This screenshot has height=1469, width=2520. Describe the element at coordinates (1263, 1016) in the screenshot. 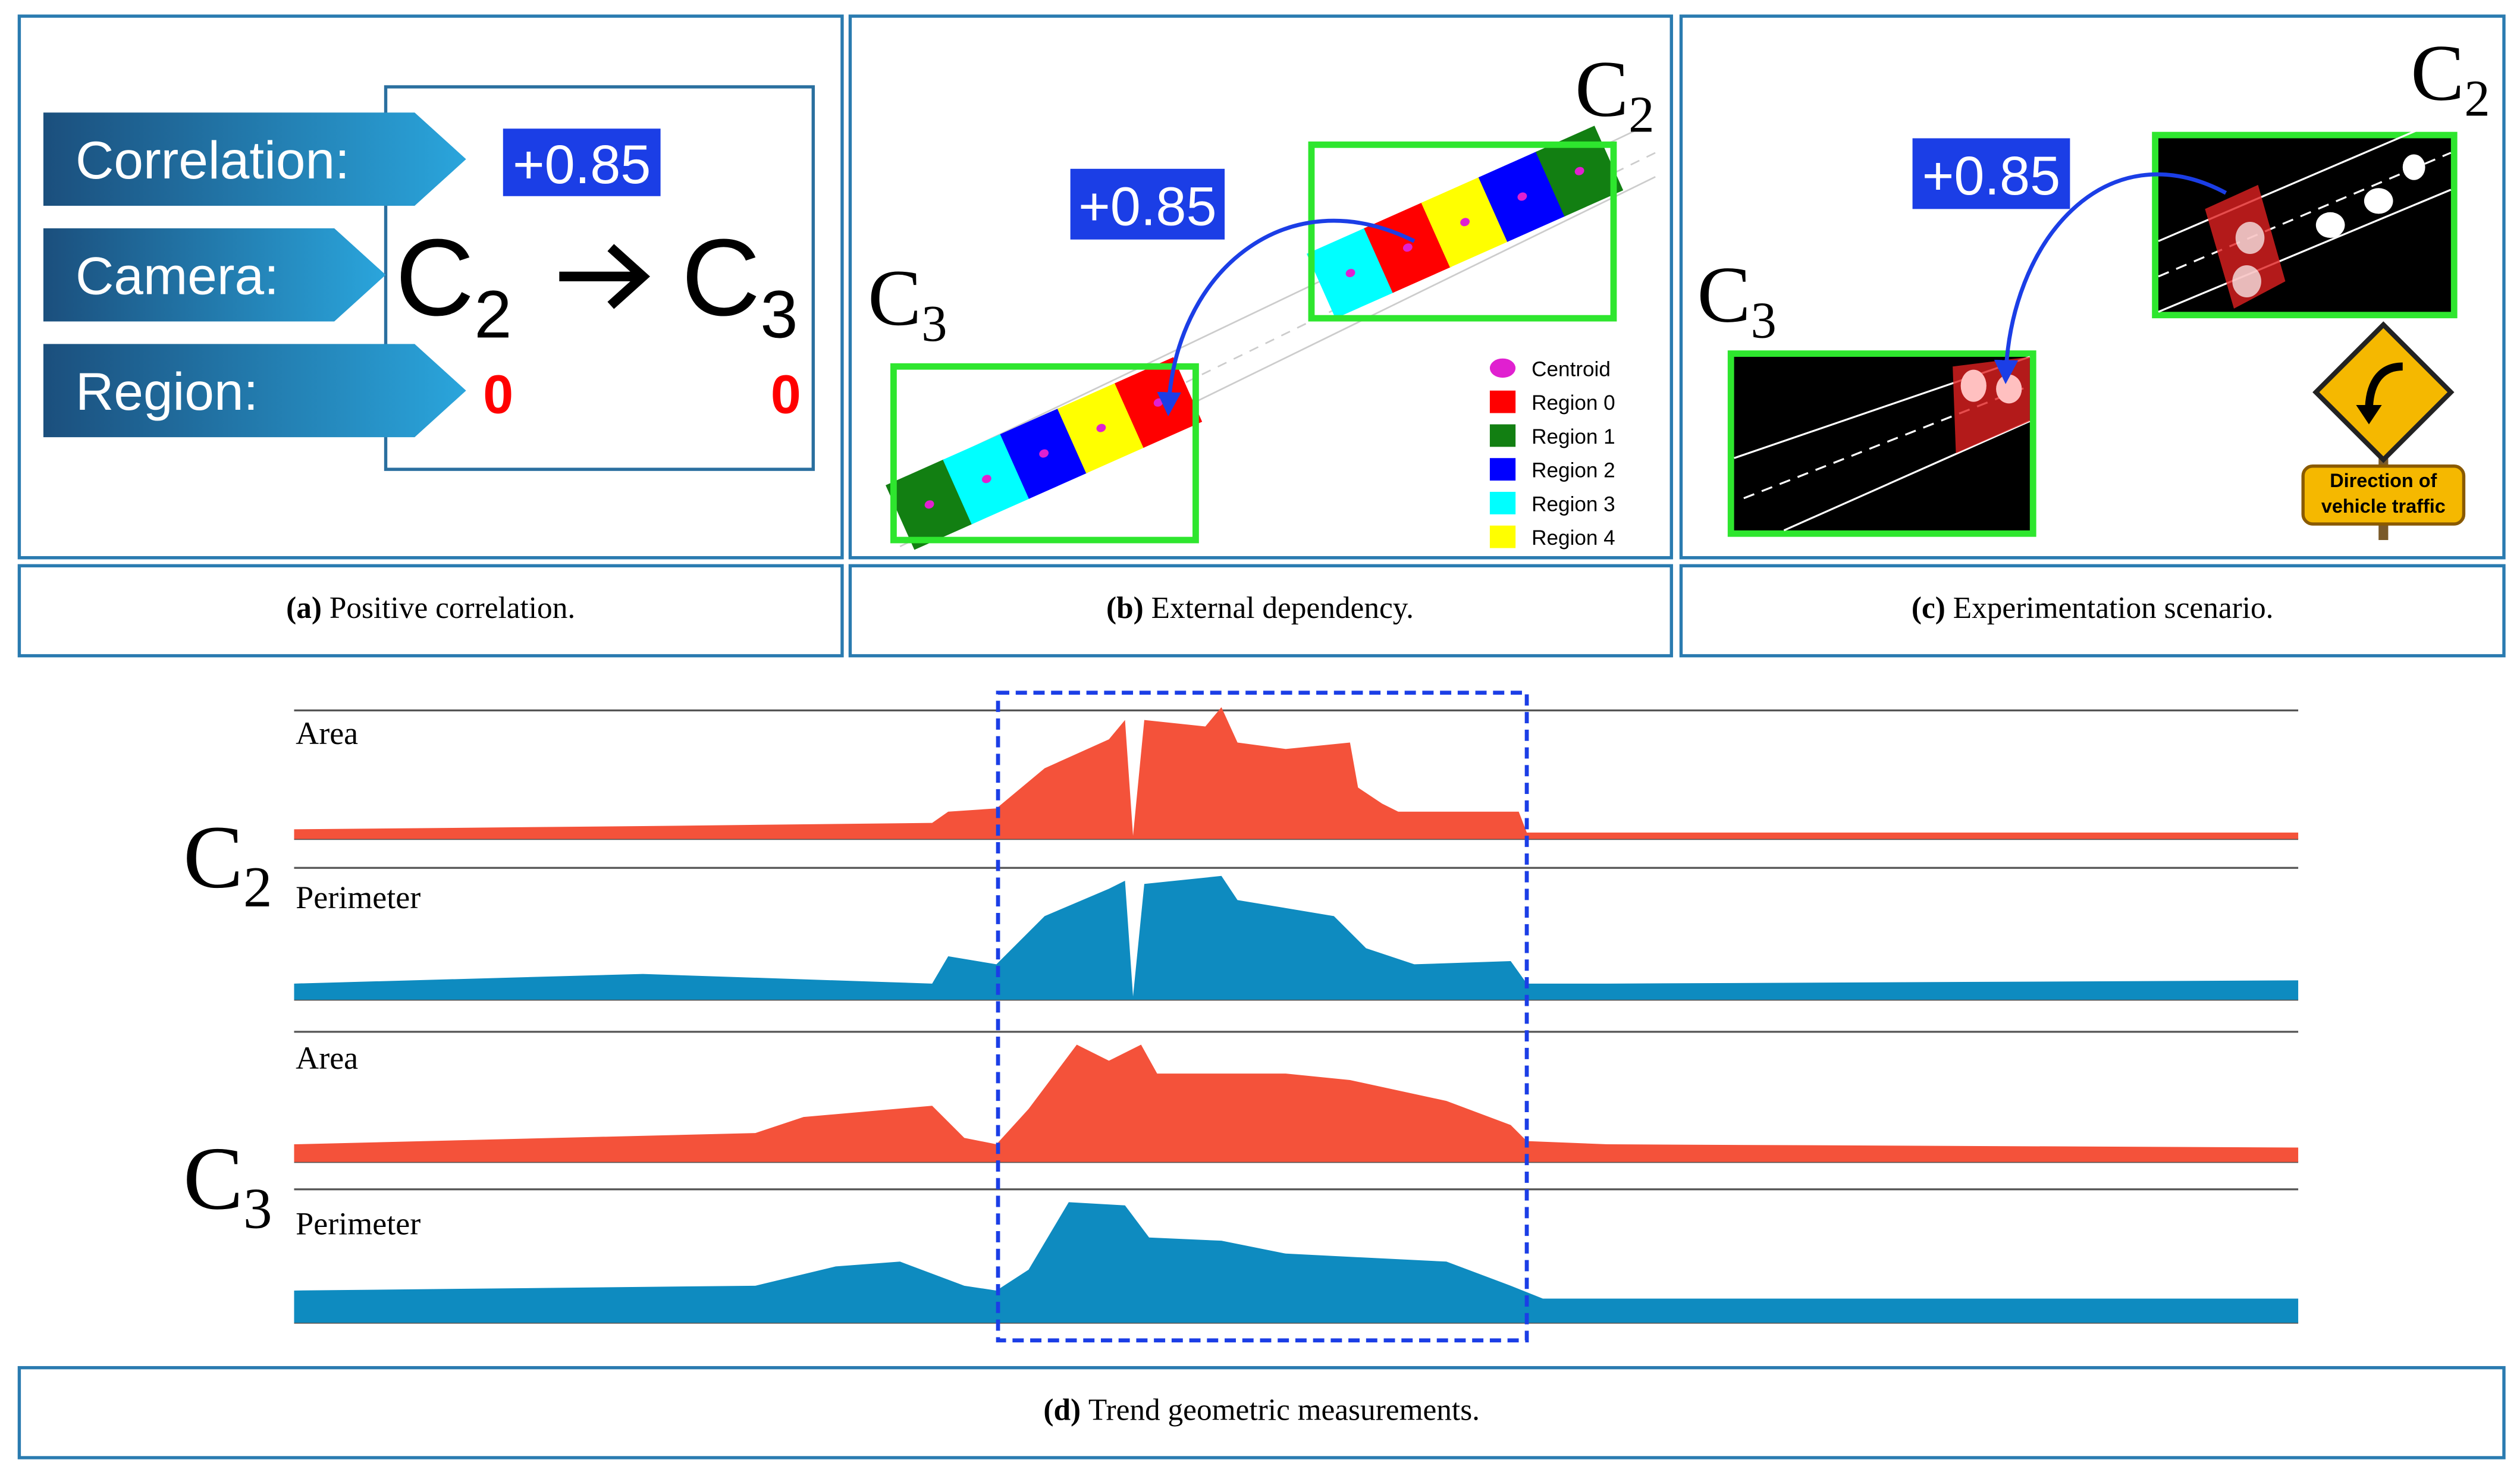

I see `highlight-window` at that location.